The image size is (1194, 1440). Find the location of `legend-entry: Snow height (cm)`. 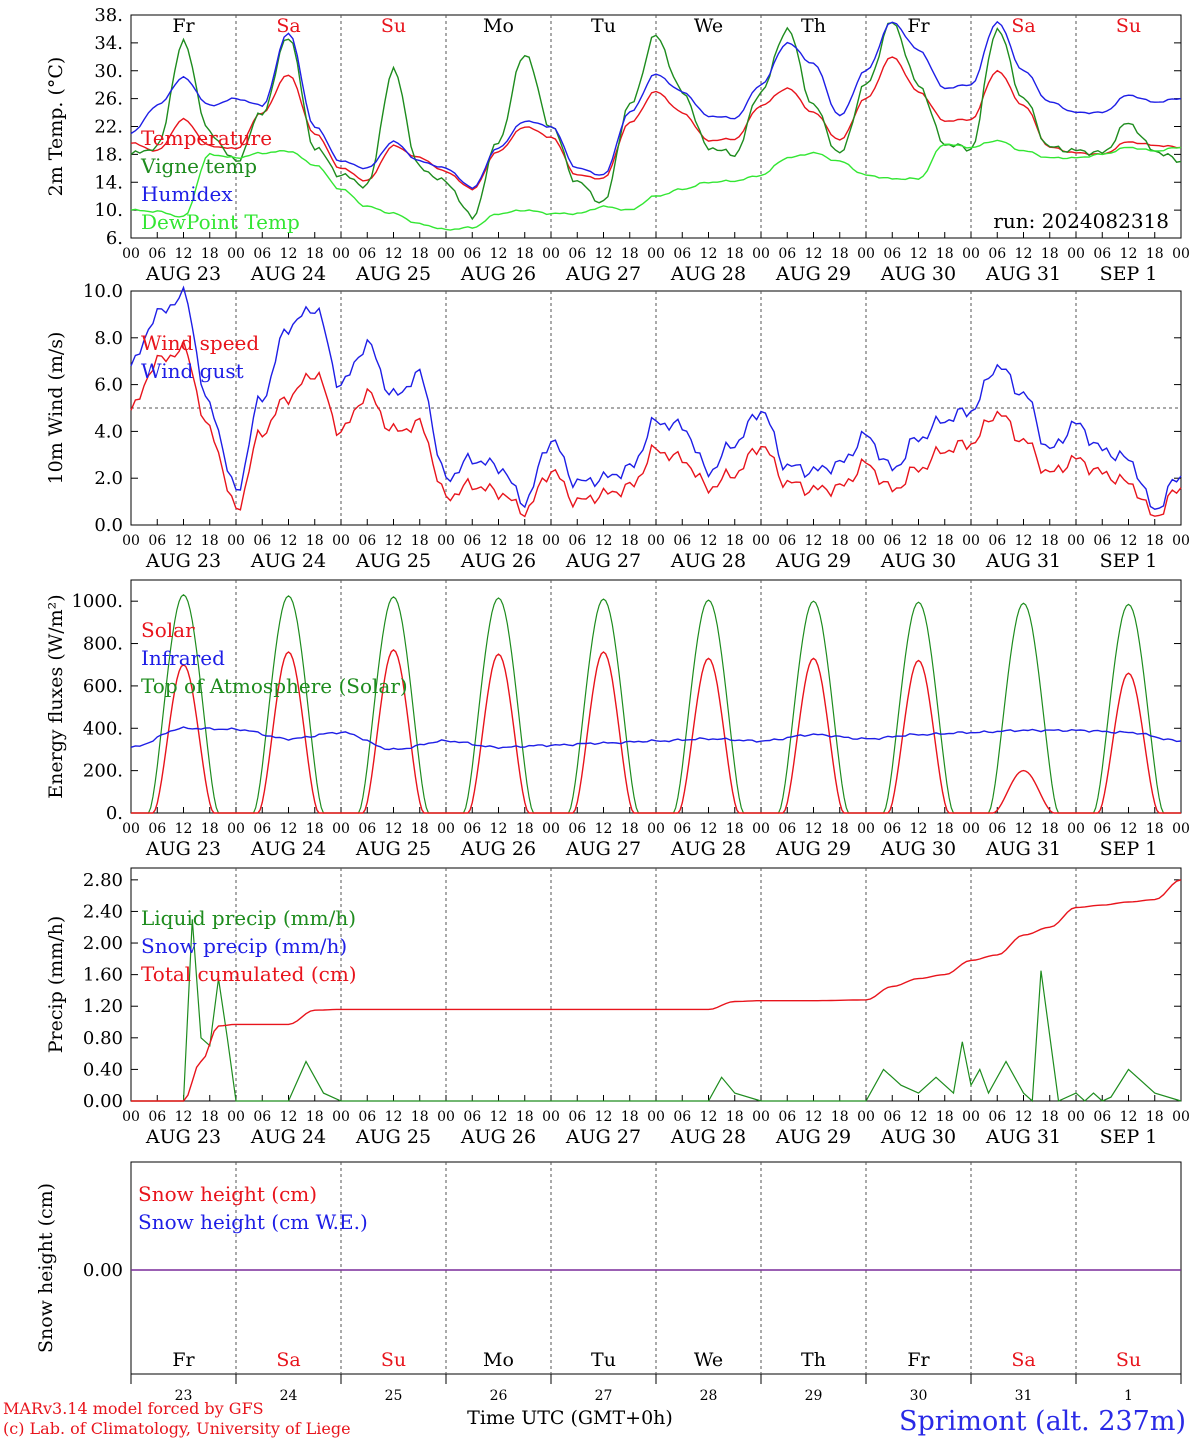

legend-entry: Snow height (cm) is located at coordinates (227, 1194).